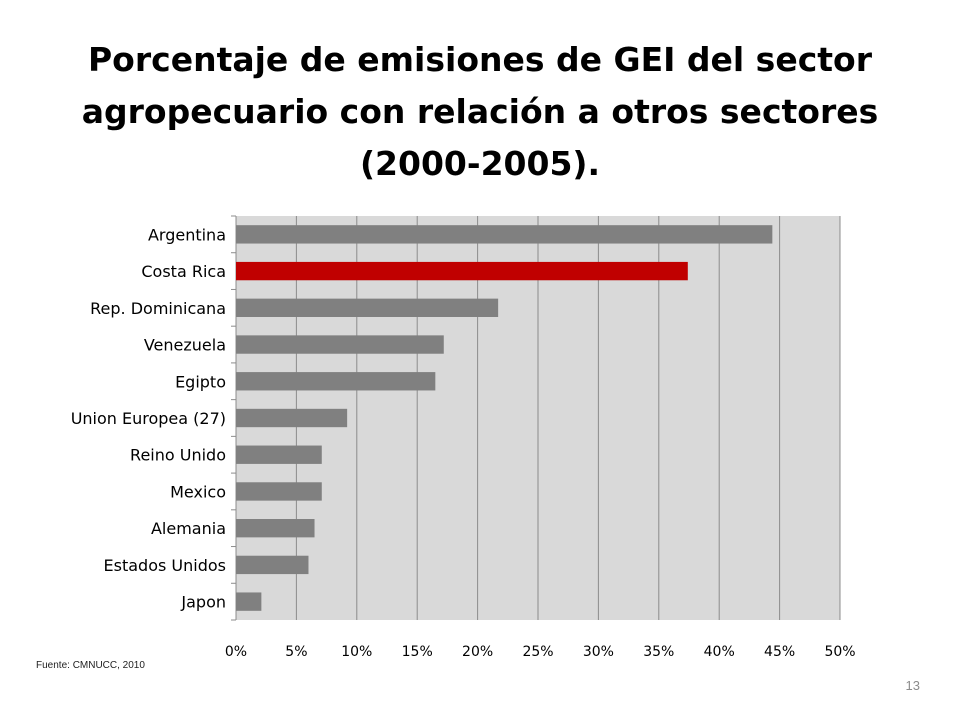 The image size is (960, 720). Describe the element at coordinates (504, 234) in the screenshot. I see `bar-argentina` at that location.